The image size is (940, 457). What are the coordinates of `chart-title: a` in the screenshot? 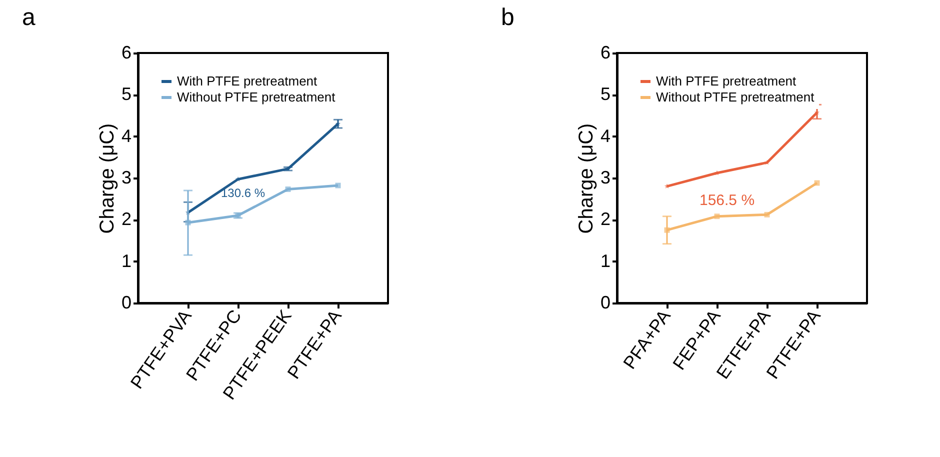 It's located at (29, 17).